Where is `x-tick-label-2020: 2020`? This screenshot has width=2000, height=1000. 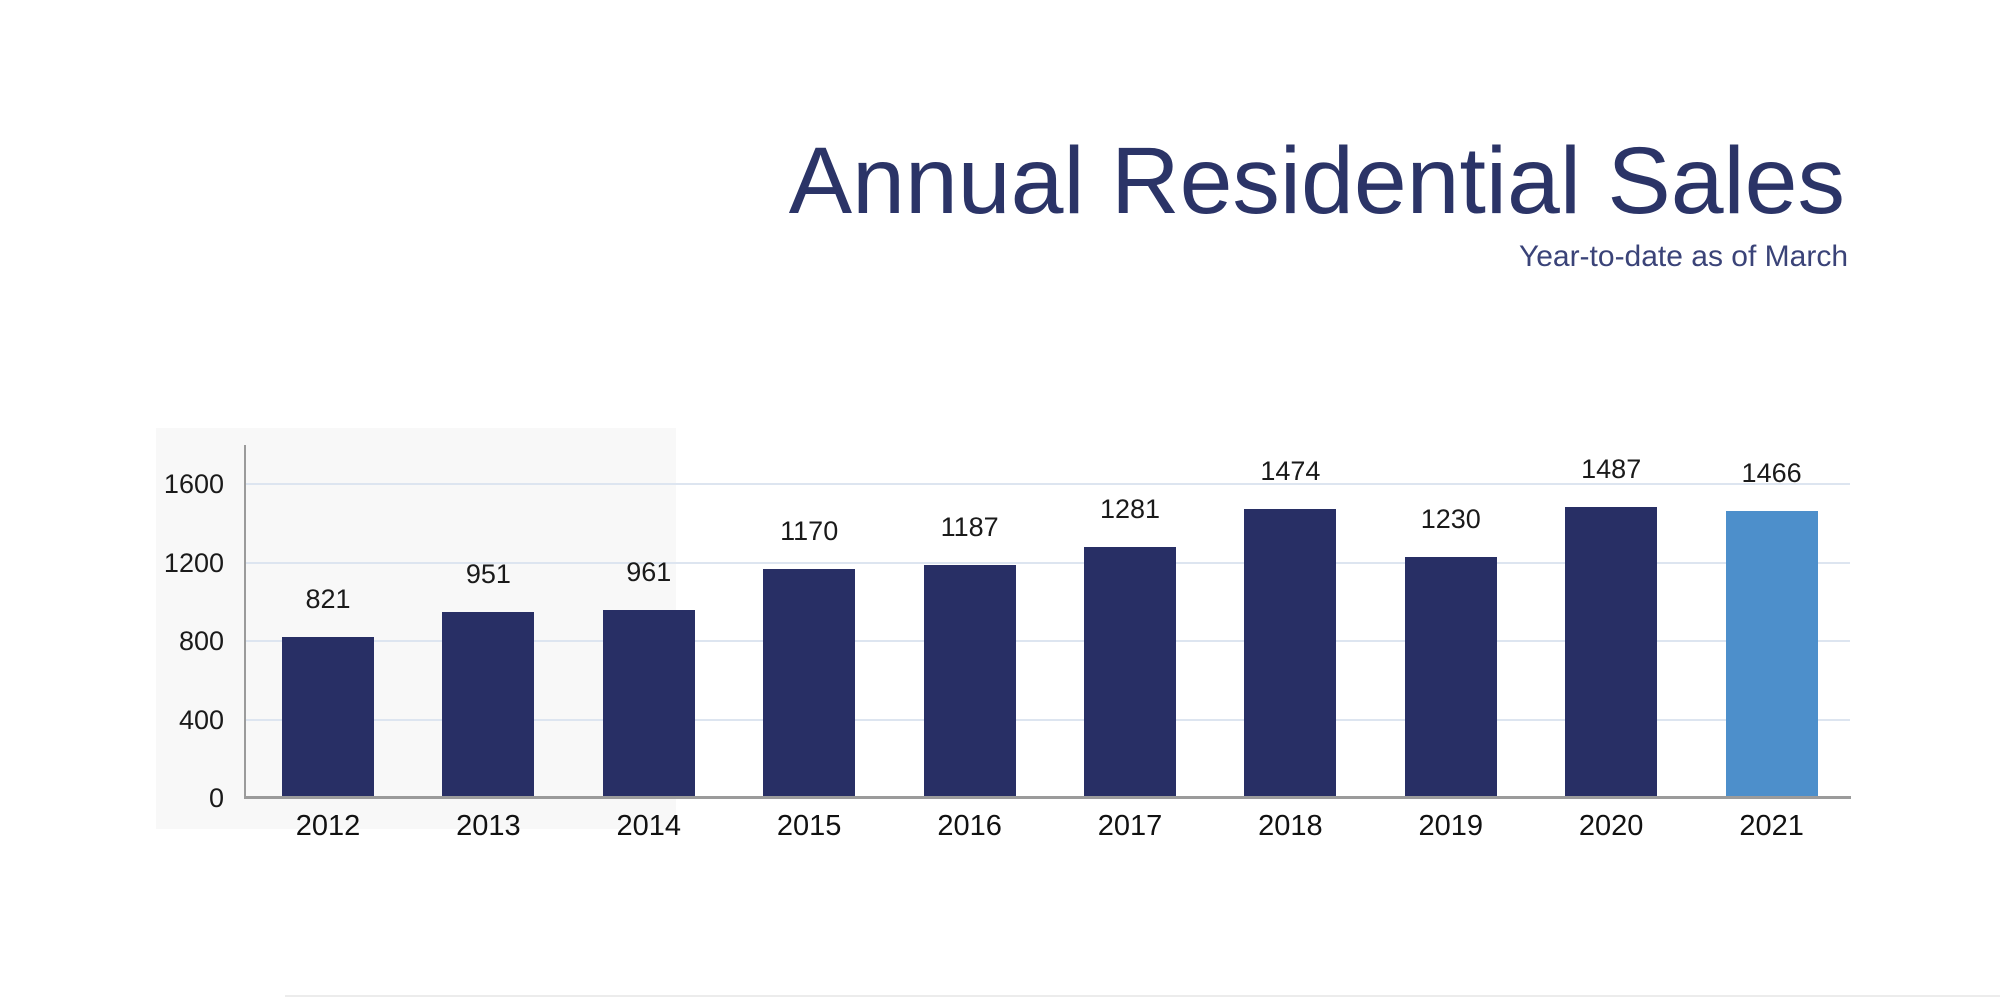
x-tick-label-2020: 2020 is located at coordinates (1611, 826).